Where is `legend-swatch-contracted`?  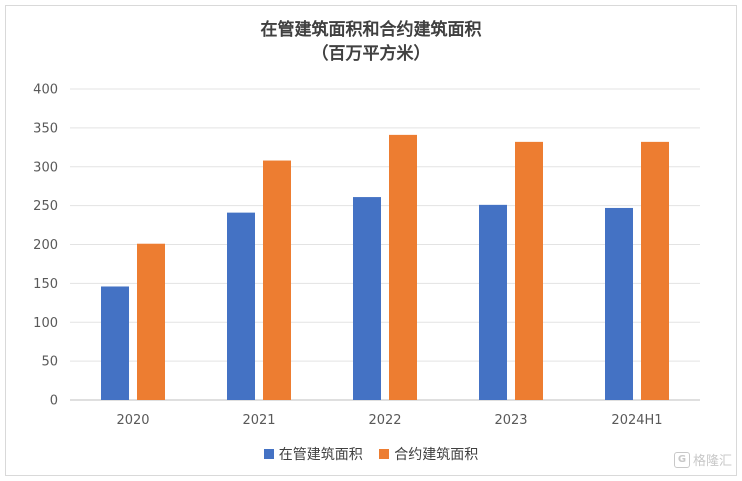 legend-swatch-contracted is located at coordinates (384, 454).